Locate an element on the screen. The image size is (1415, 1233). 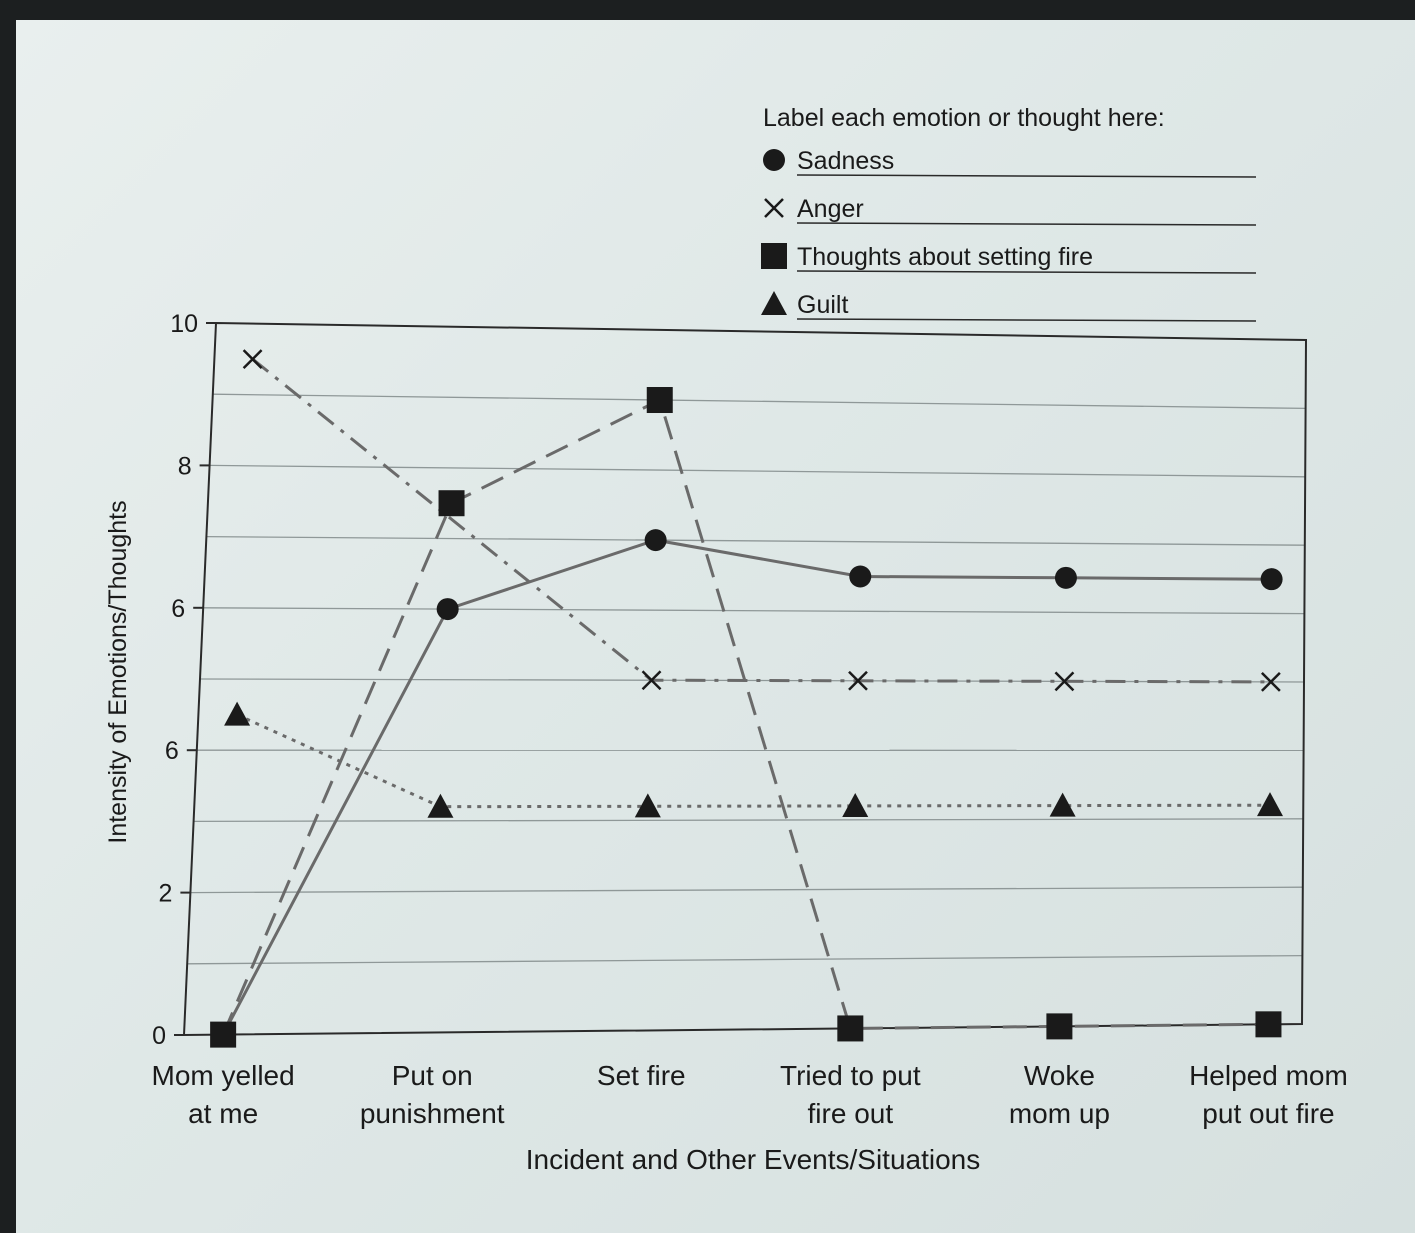
legend-label: Thoughts about setting fire is located at coordinates (945, 257).